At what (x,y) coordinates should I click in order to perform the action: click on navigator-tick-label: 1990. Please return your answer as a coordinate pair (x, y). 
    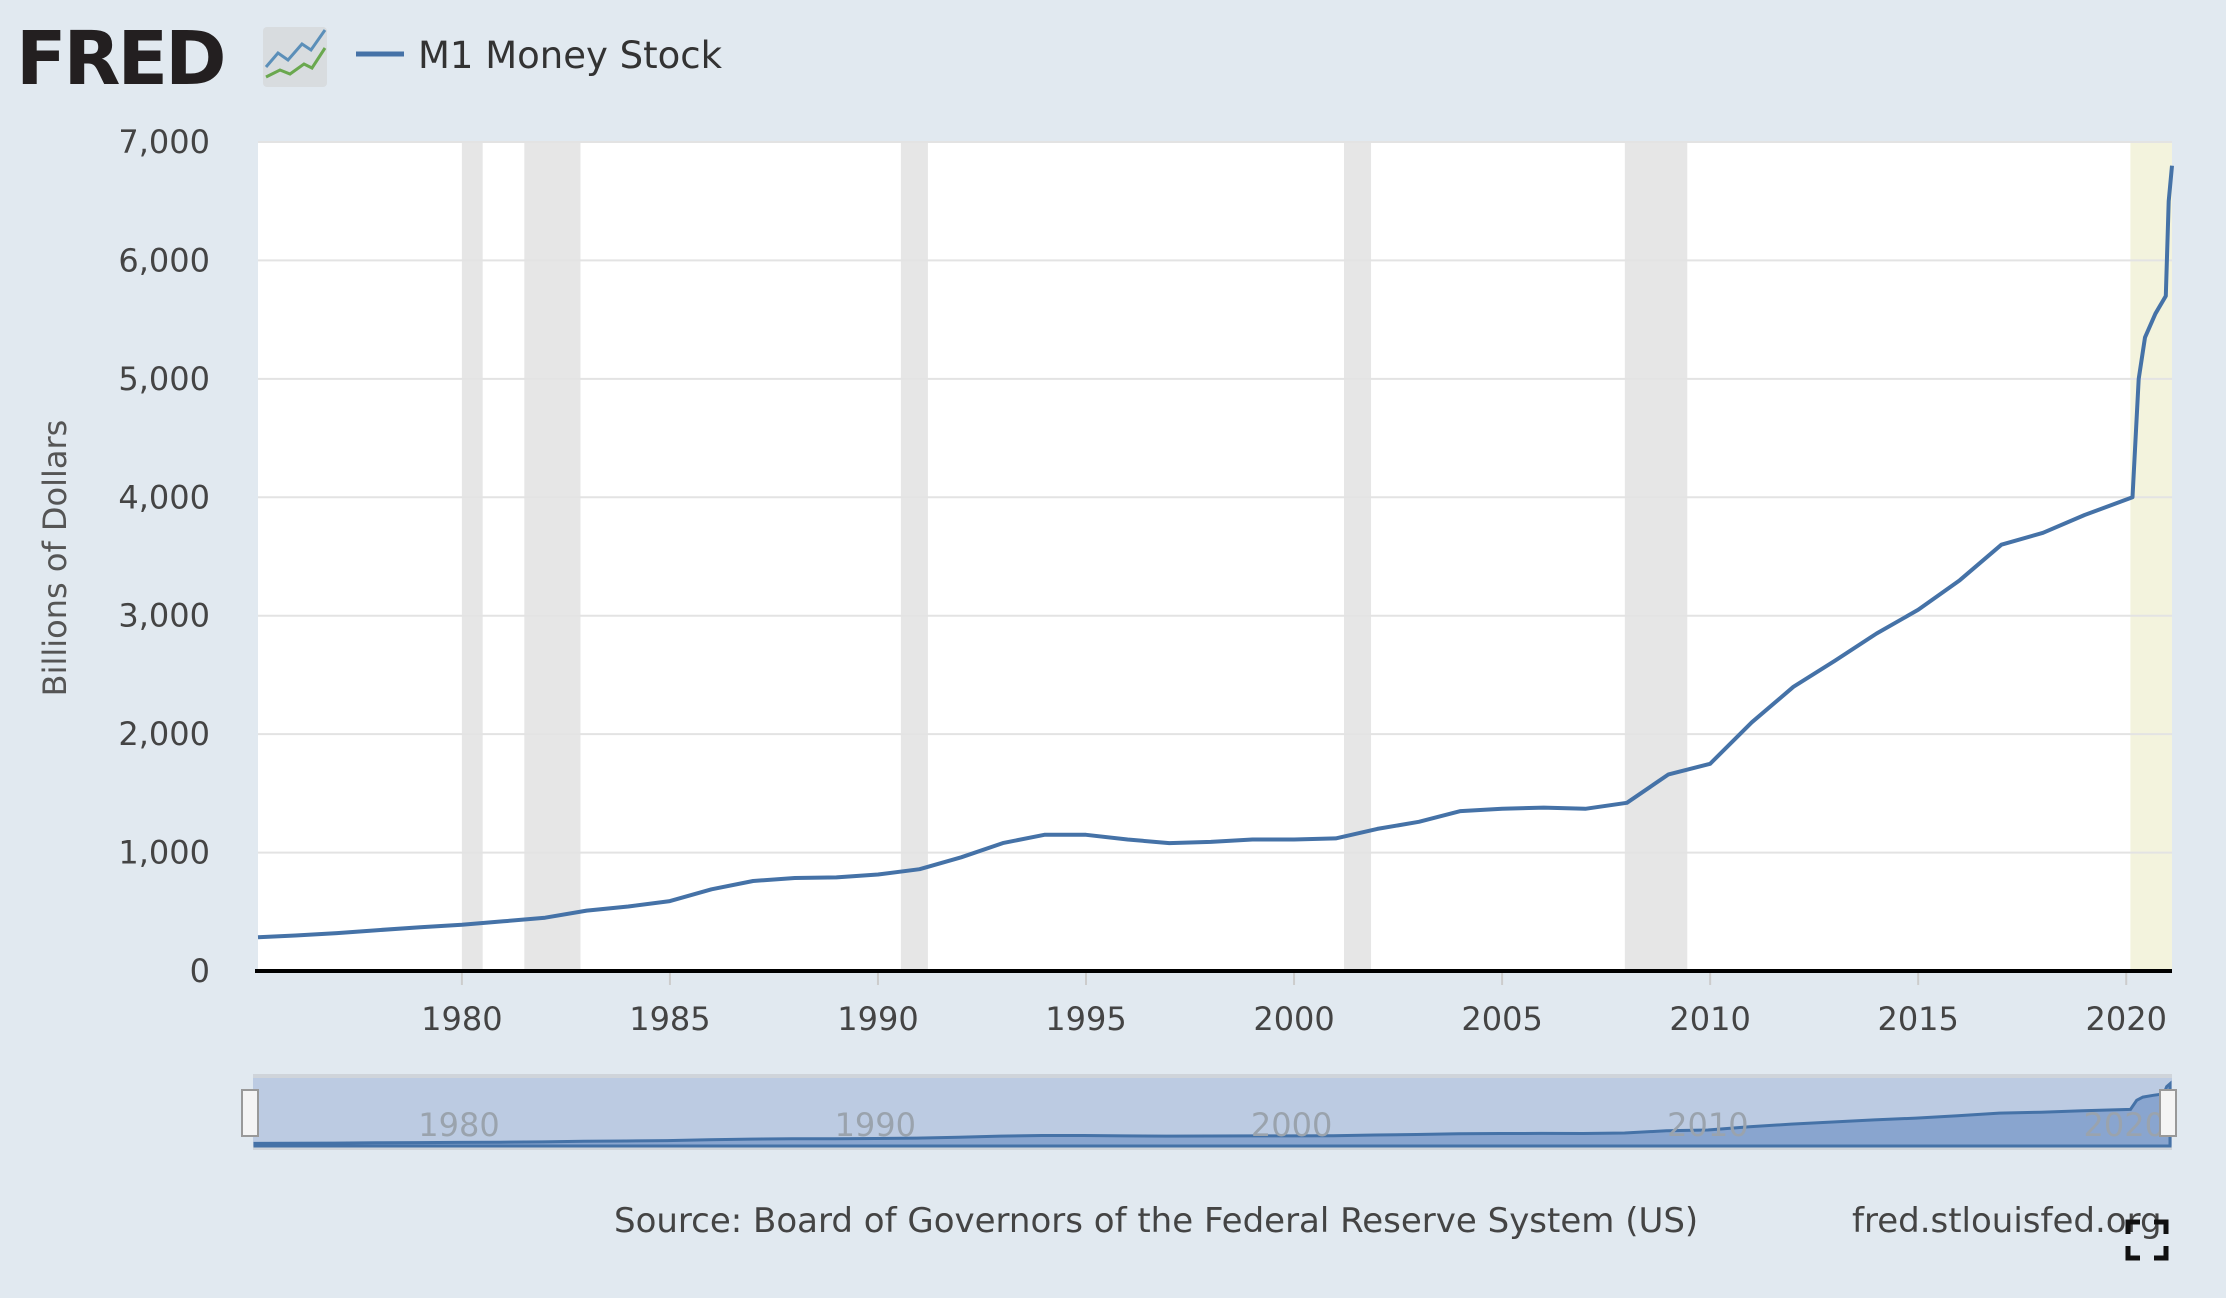
    Looking at the image, I should click on (875, 1125).